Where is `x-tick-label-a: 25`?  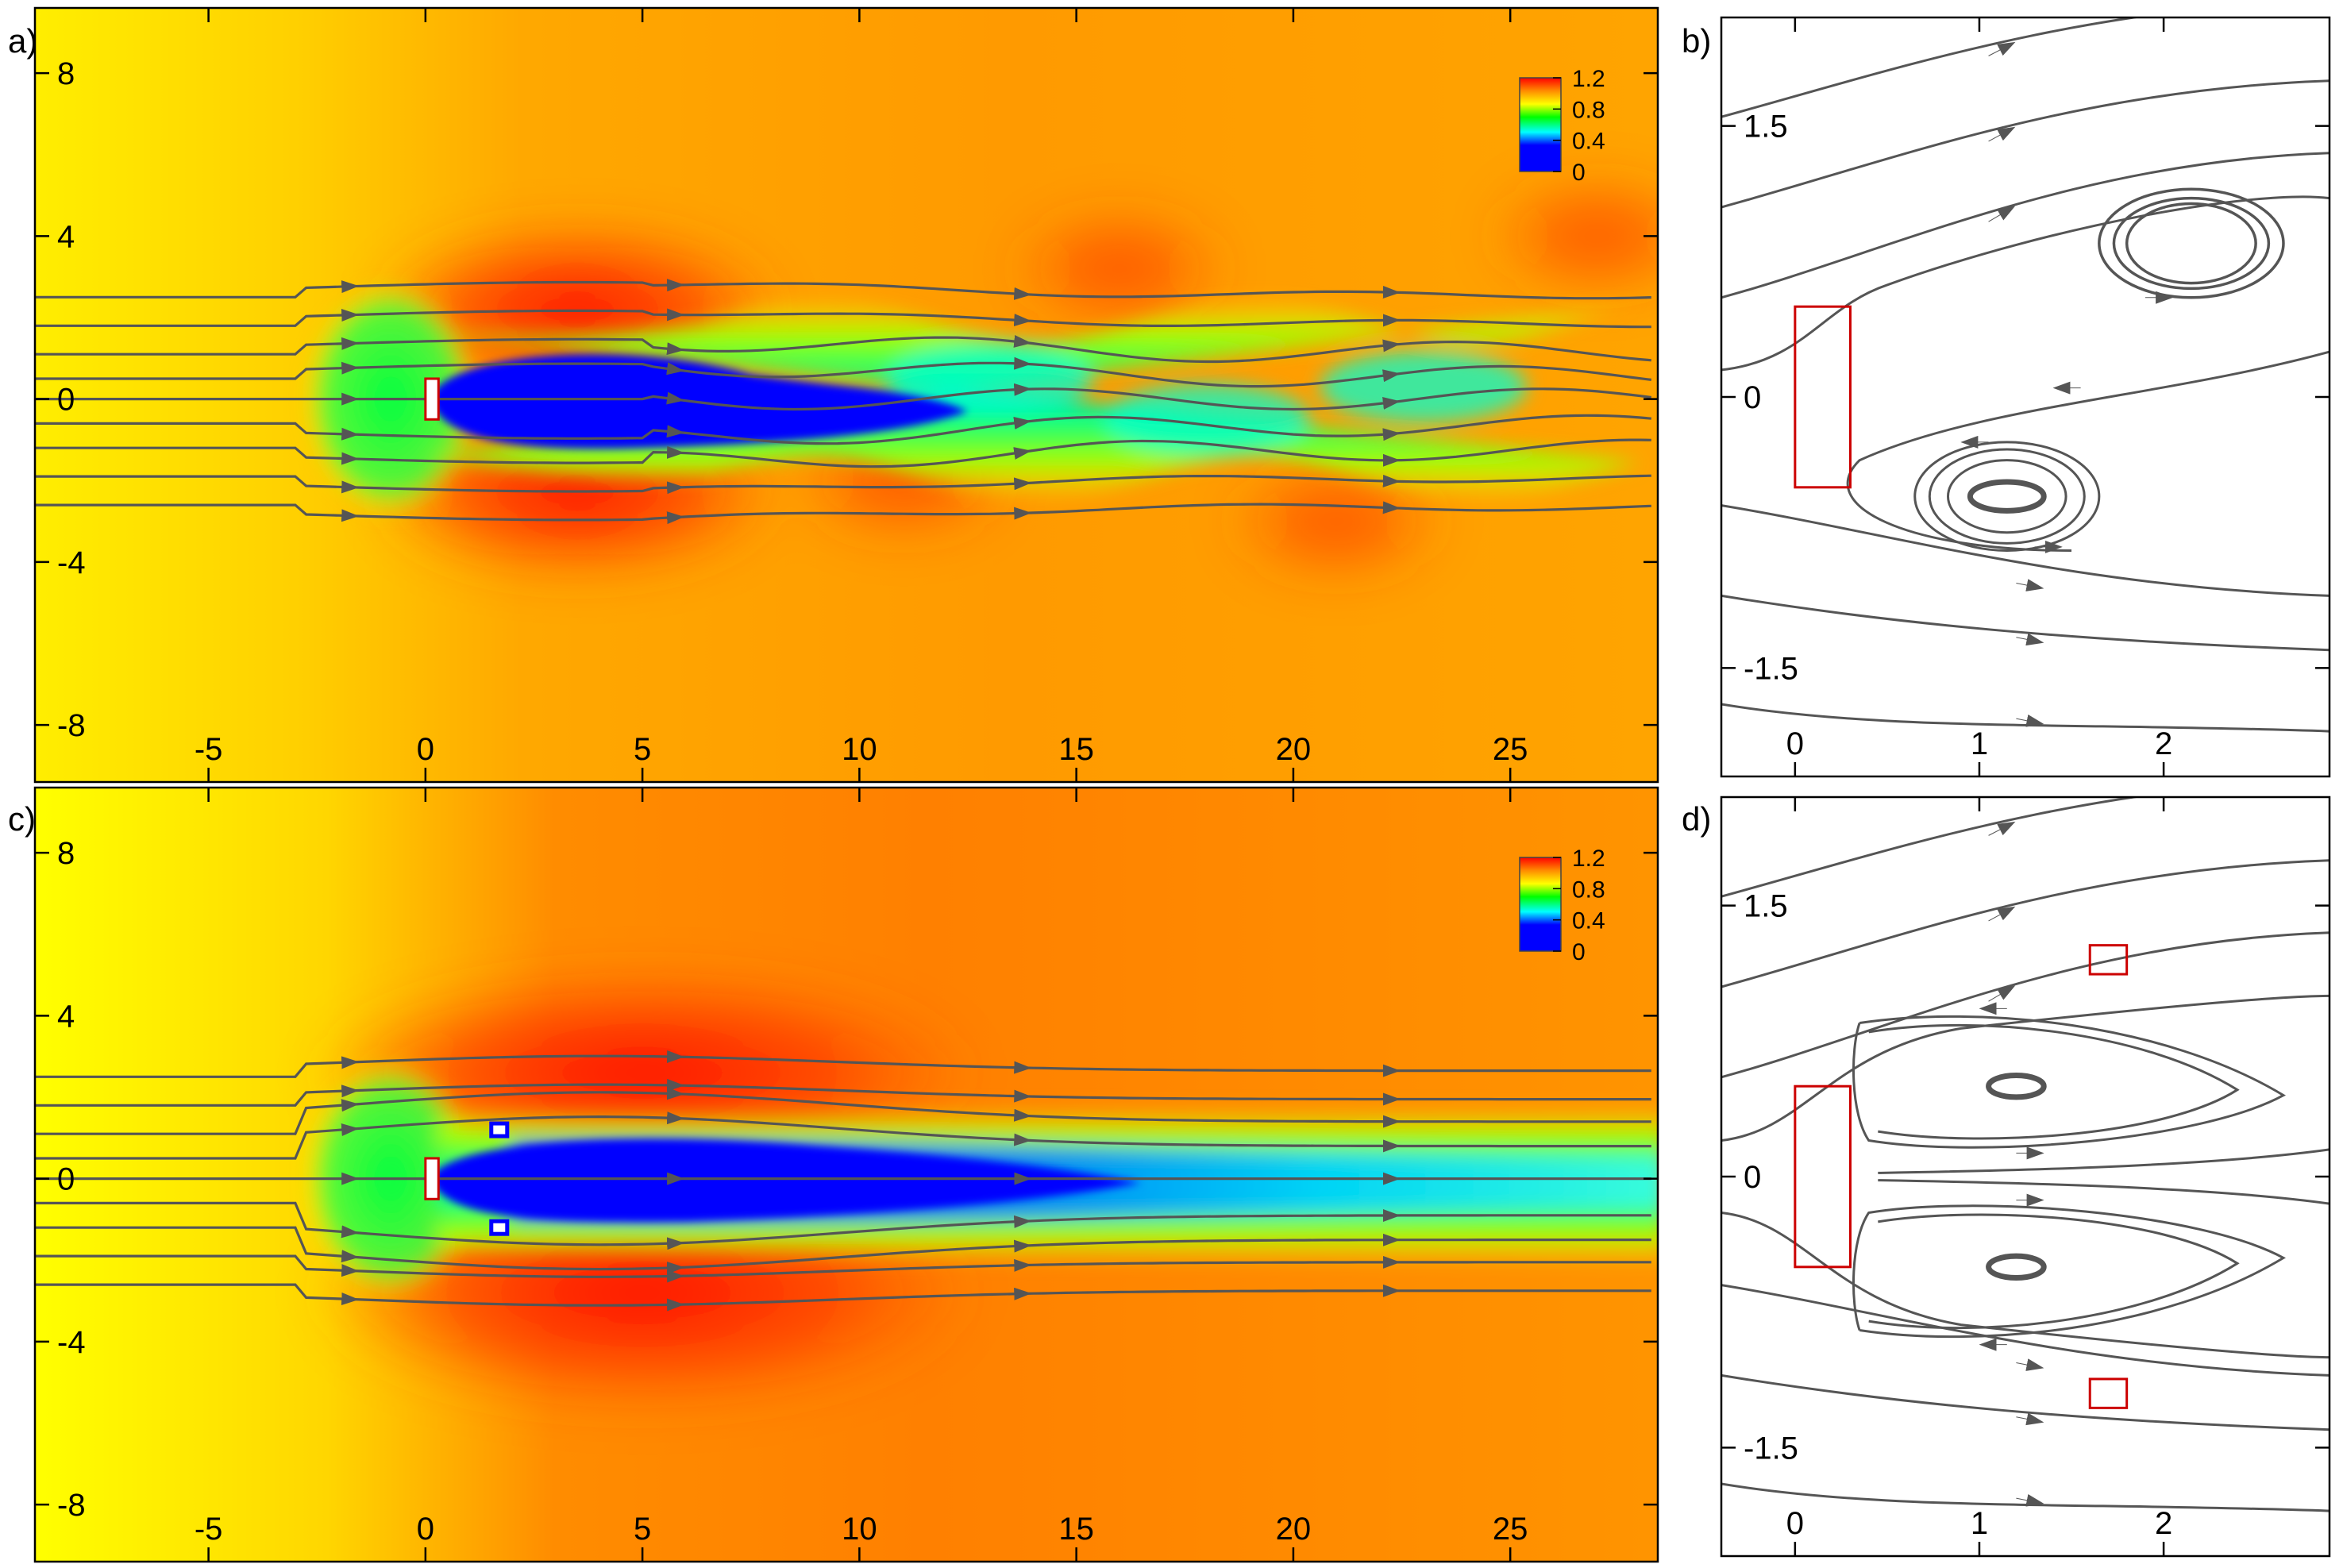 x-tick-label-a: 25 is located at coordinates (1510, 749).